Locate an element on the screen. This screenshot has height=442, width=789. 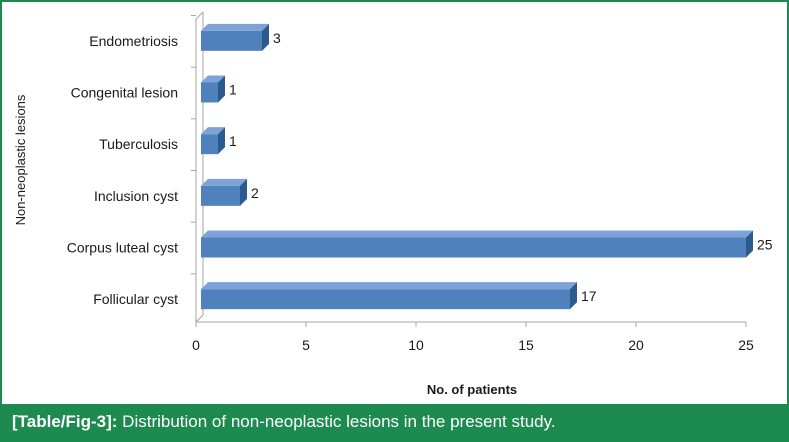
x-tick-label: 0 is located at coordinates (196, 345).